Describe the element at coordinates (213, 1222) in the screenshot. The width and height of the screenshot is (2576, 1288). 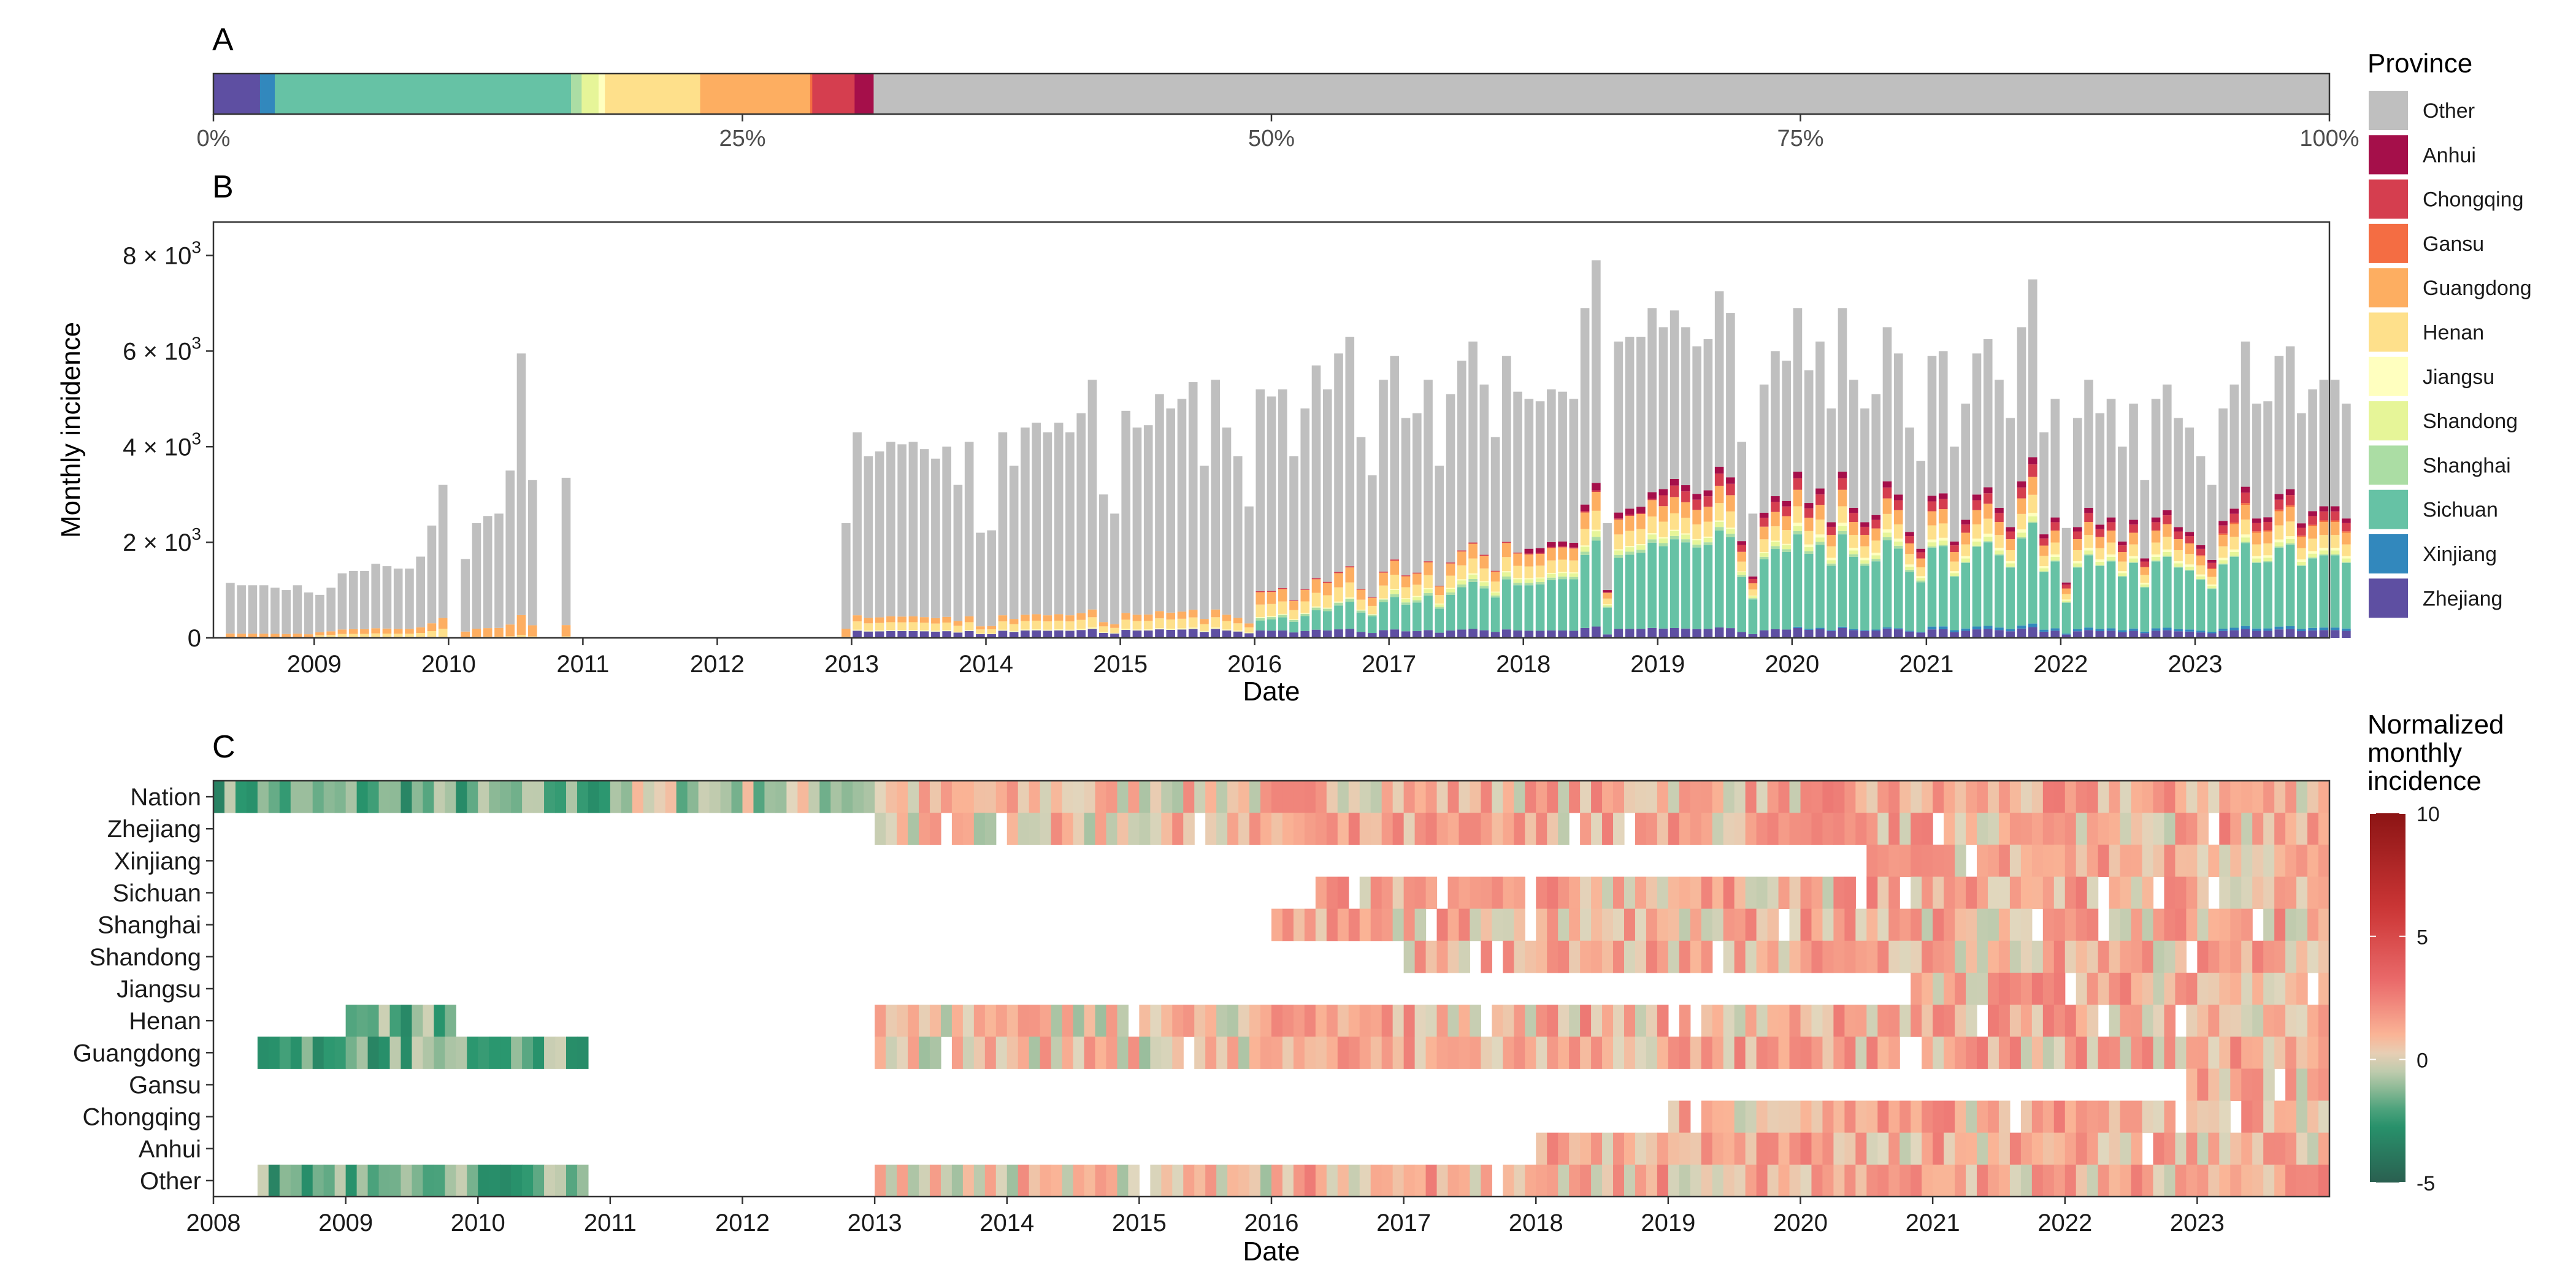
I see `heatmap-x-tick-label: 2008` at that location.